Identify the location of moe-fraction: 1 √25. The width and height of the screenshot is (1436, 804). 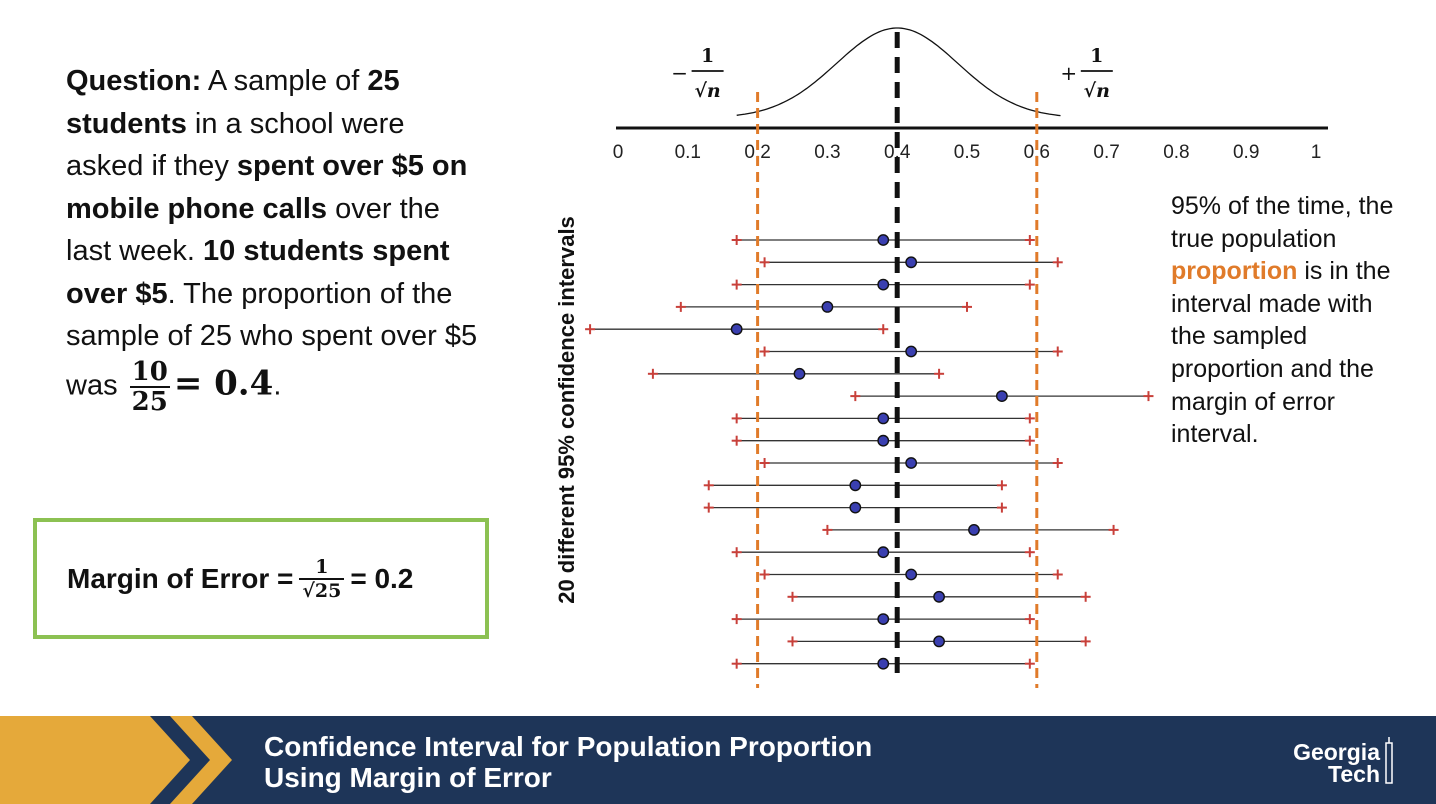
(322, 579).